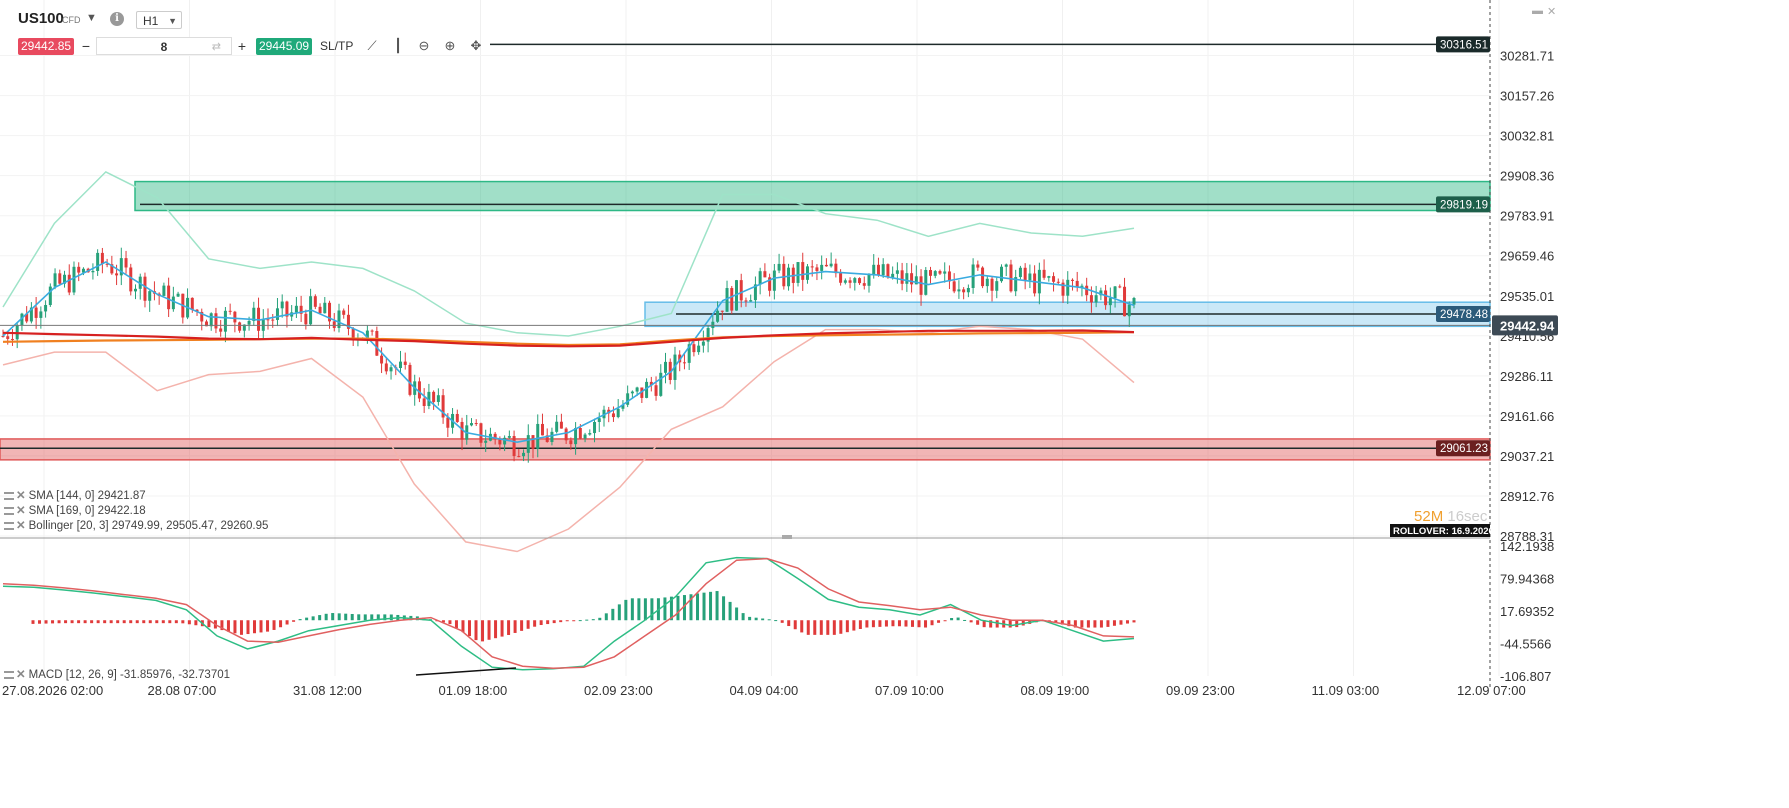  Describe the element at coordinates (568, 253) in the screenshot. I see `bollinger-upper-line` at that location.